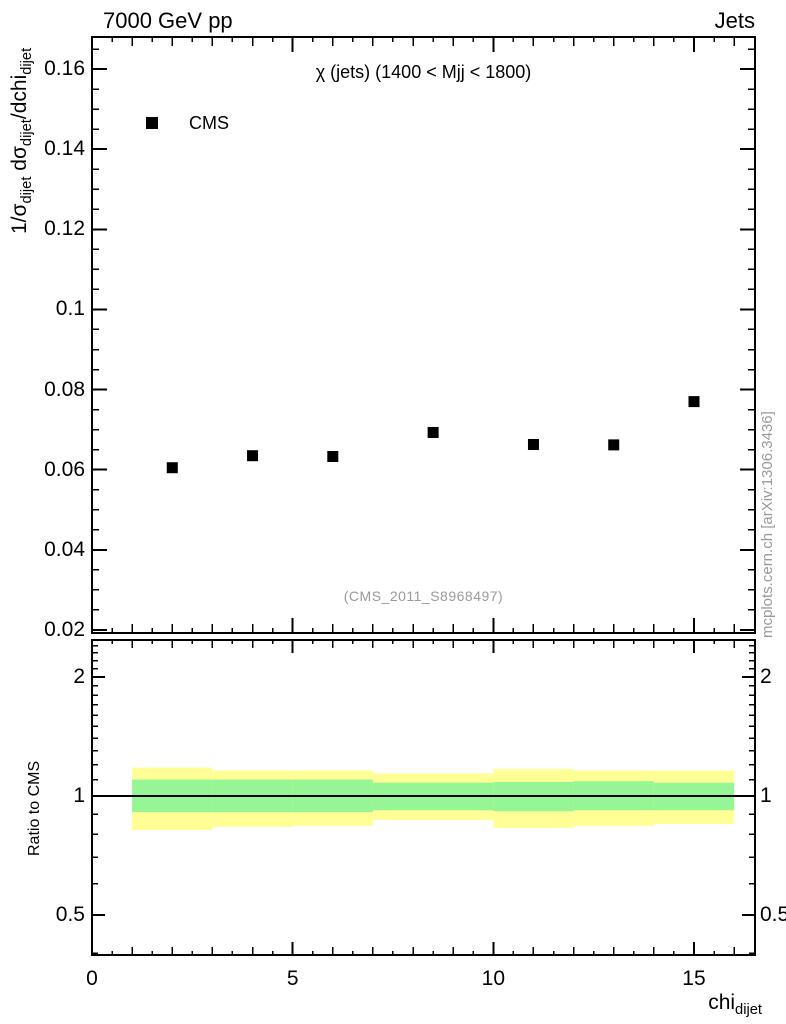  What do you see at coordinates (64, 469) in the screenshot?
I see `main-y-tick-label: 0.06` at bounding box center [64, 469].